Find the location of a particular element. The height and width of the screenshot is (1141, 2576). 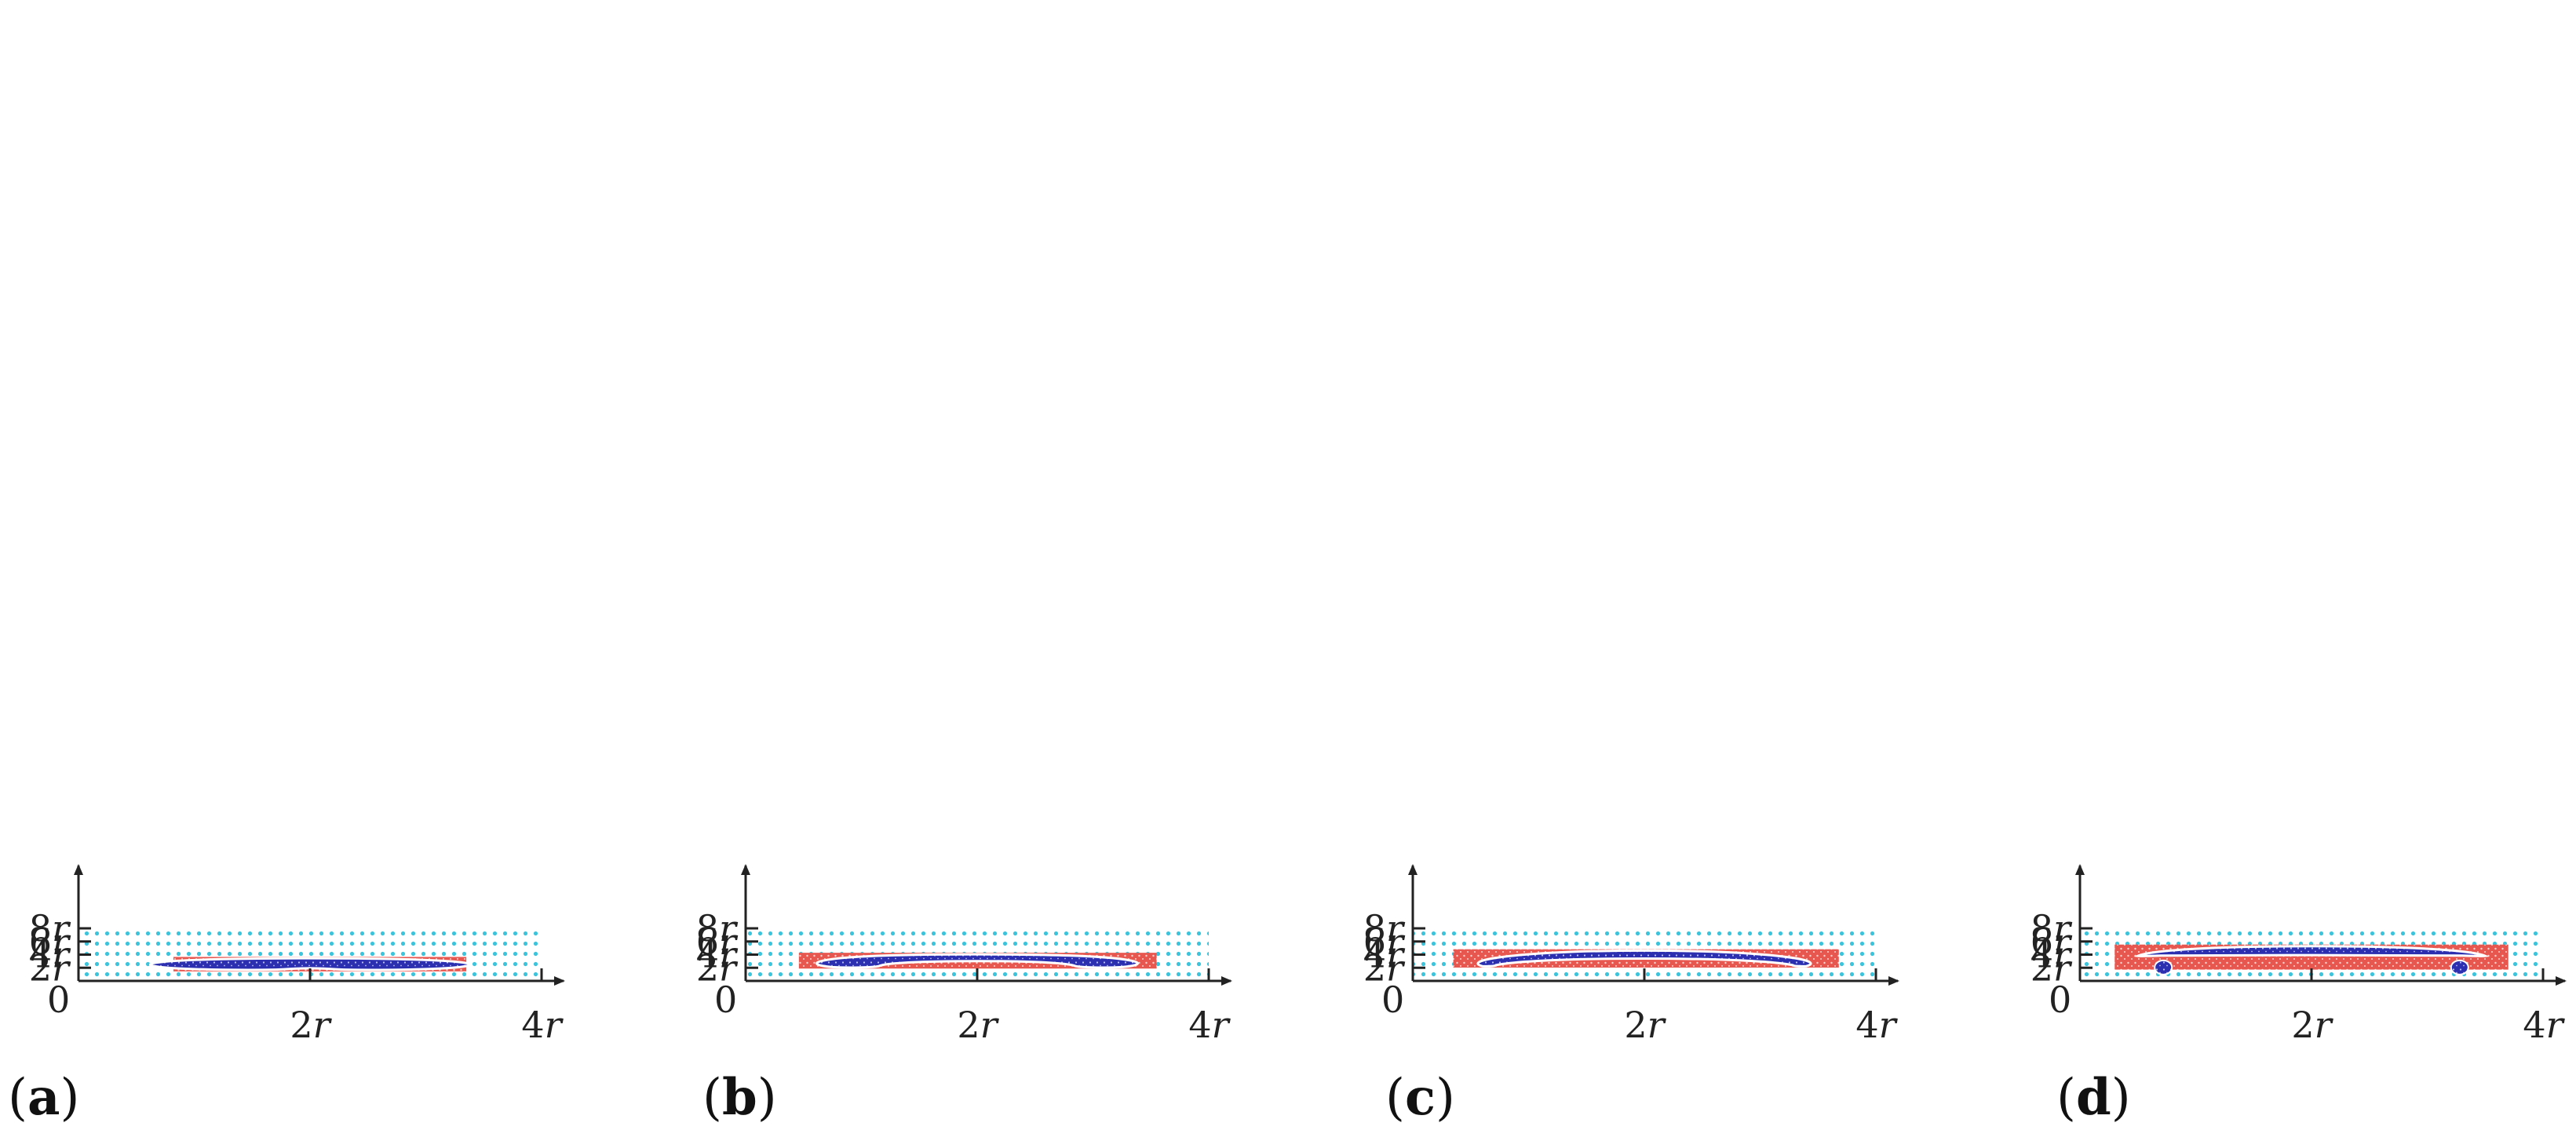

panel-label: (b) is located at coordinates (739, 1097).